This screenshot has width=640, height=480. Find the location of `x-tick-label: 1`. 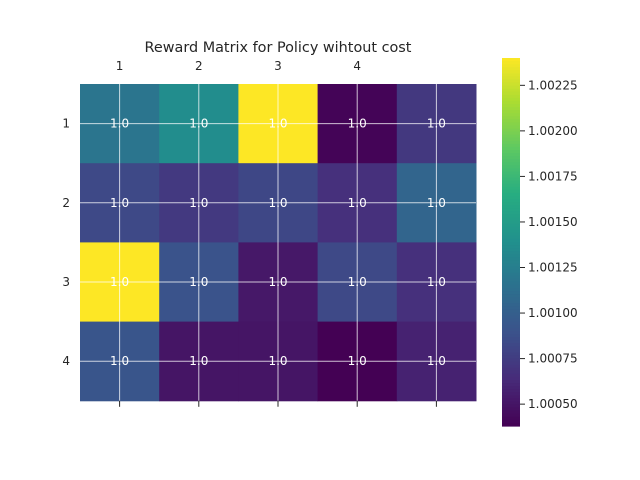

x-tick-label: 1 is located at coordinates (120, 66).